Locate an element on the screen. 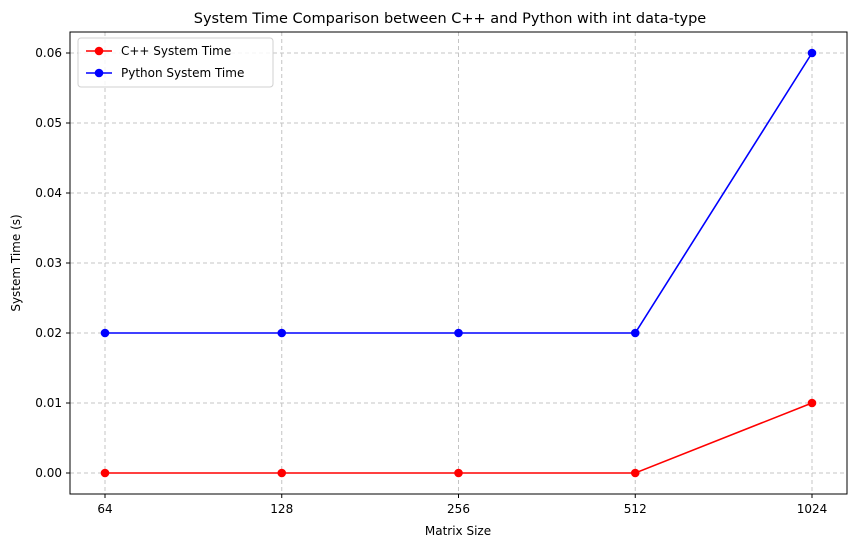 The height and width of the screenshot is (547, 855). y-tick-label: 0.03 is located at coordinates (48, 263).